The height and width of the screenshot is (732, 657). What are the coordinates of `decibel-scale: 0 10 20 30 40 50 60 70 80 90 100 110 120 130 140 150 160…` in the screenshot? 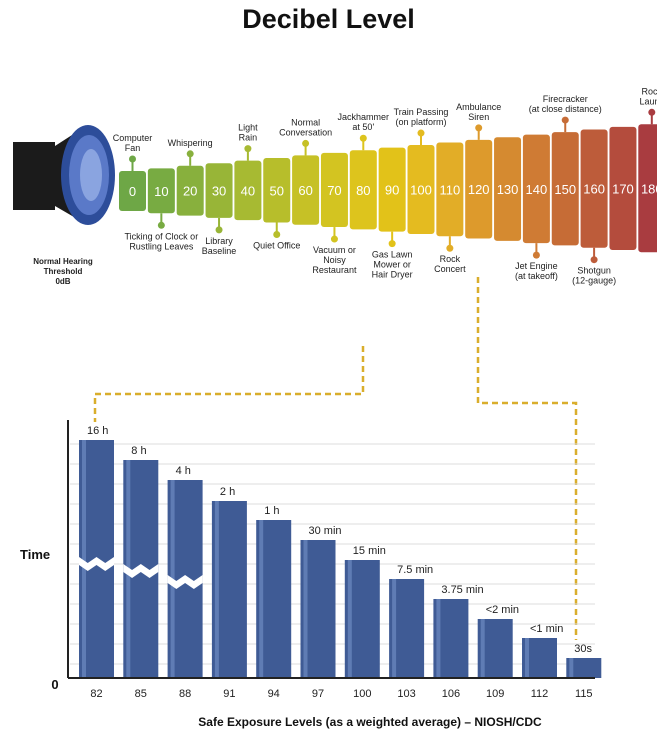 It's located at (388, 188).